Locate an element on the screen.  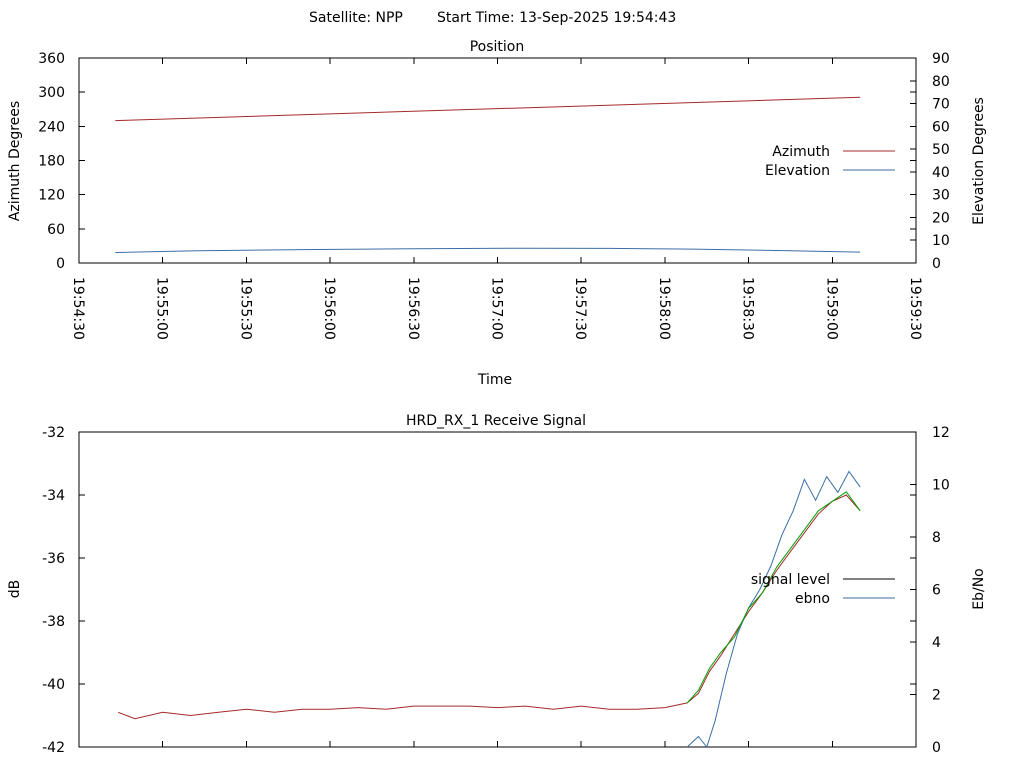
position-y2-tick-label: 60 is located at coordinates (941, 127).